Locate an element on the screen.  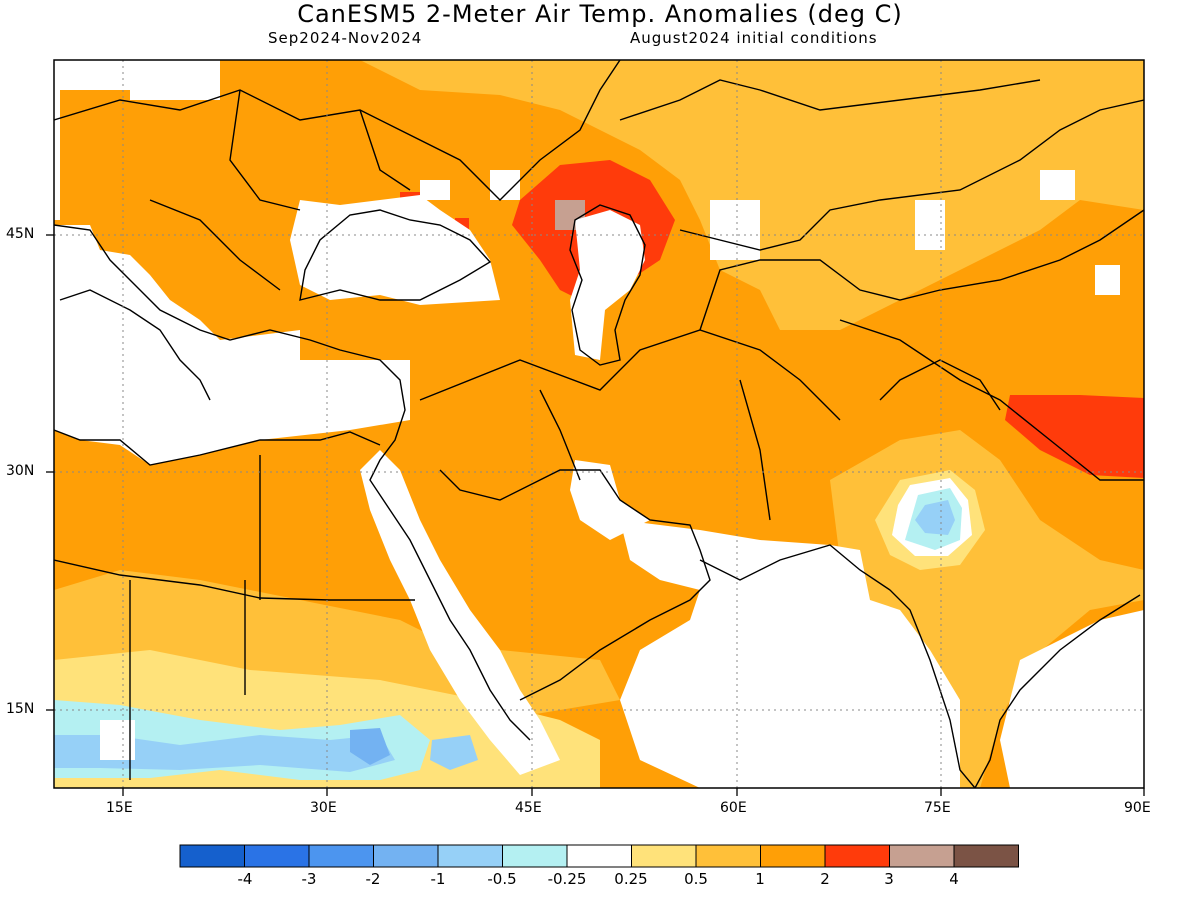
colorbar-label: 0.25 is located at coordinates (631, 879).